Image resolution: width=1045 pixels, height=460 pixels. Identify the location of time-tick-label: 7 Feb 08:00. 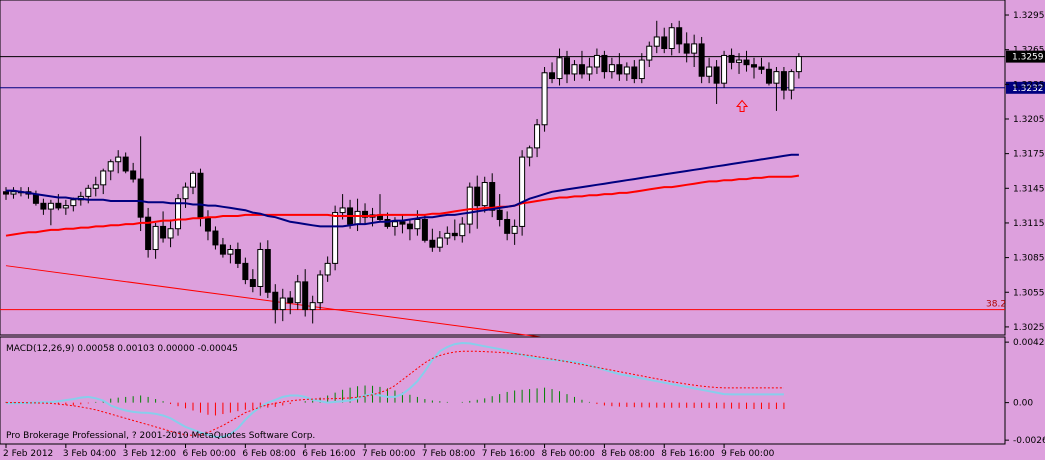
(449, 454).